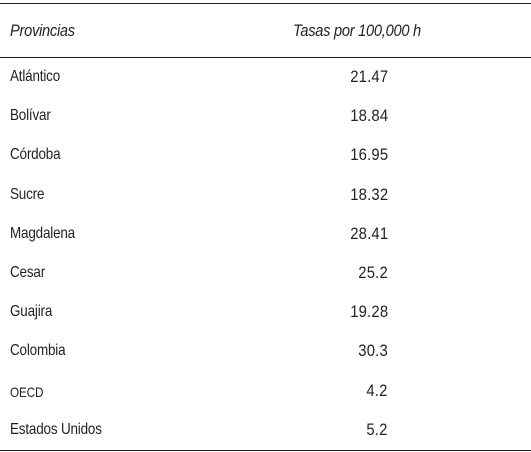 This screenshot has height=452, width=531. What do you see at coordinates (42, 233) in the screenshot?
I see `province-name: Magdalena` at bounding box center [42, 233].